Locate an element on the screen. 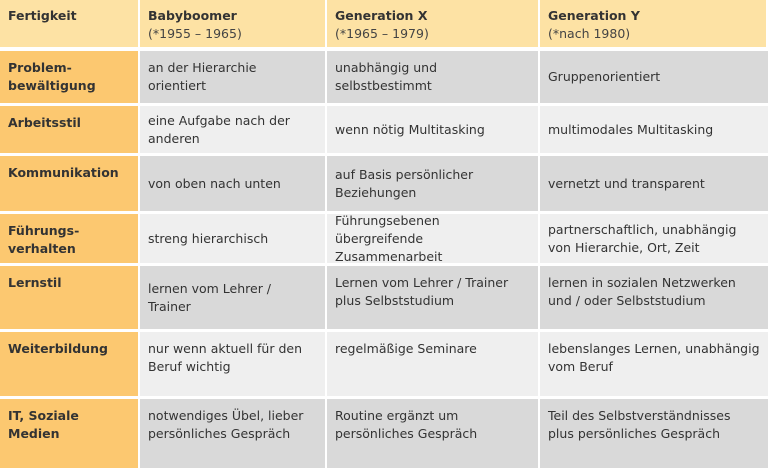 This screenshot has width=768, height=471. cell-text: von oben nach unten is located at coordinates (214, 183).